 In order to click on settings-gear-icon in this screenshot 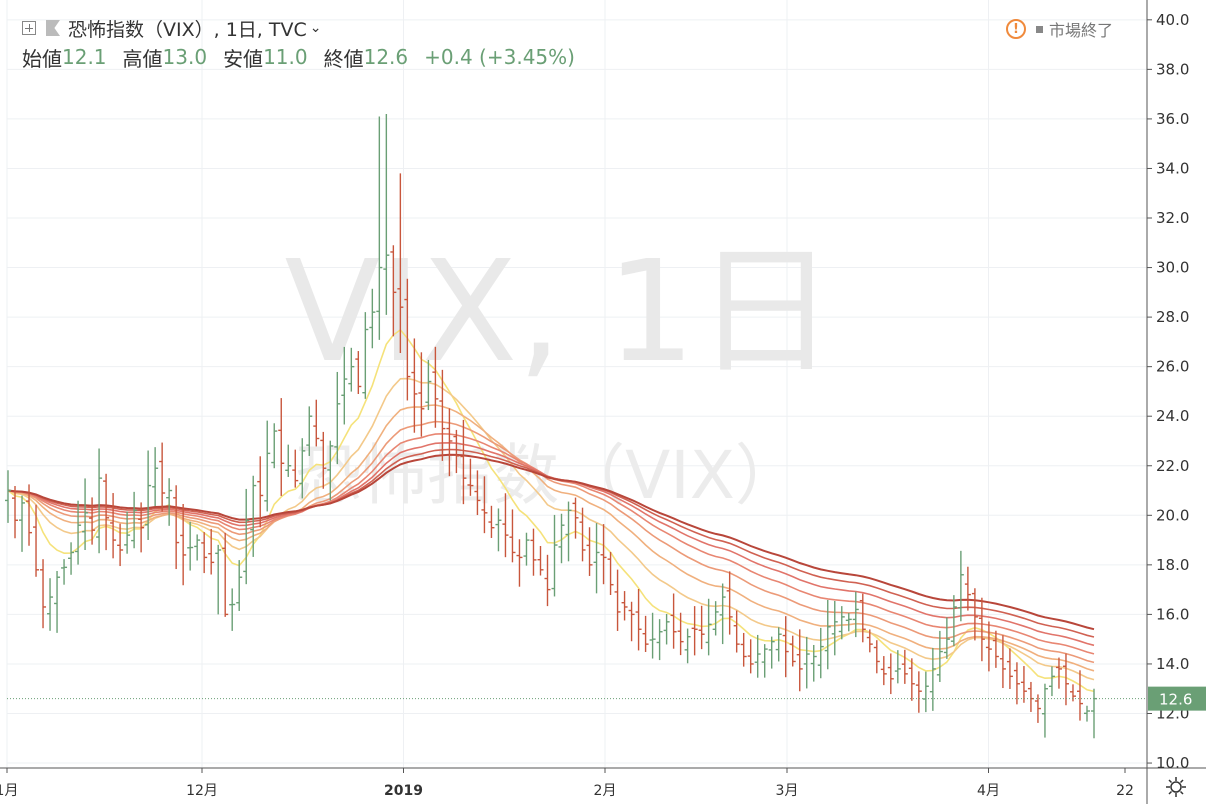, I will do `click(1176, 787)`.